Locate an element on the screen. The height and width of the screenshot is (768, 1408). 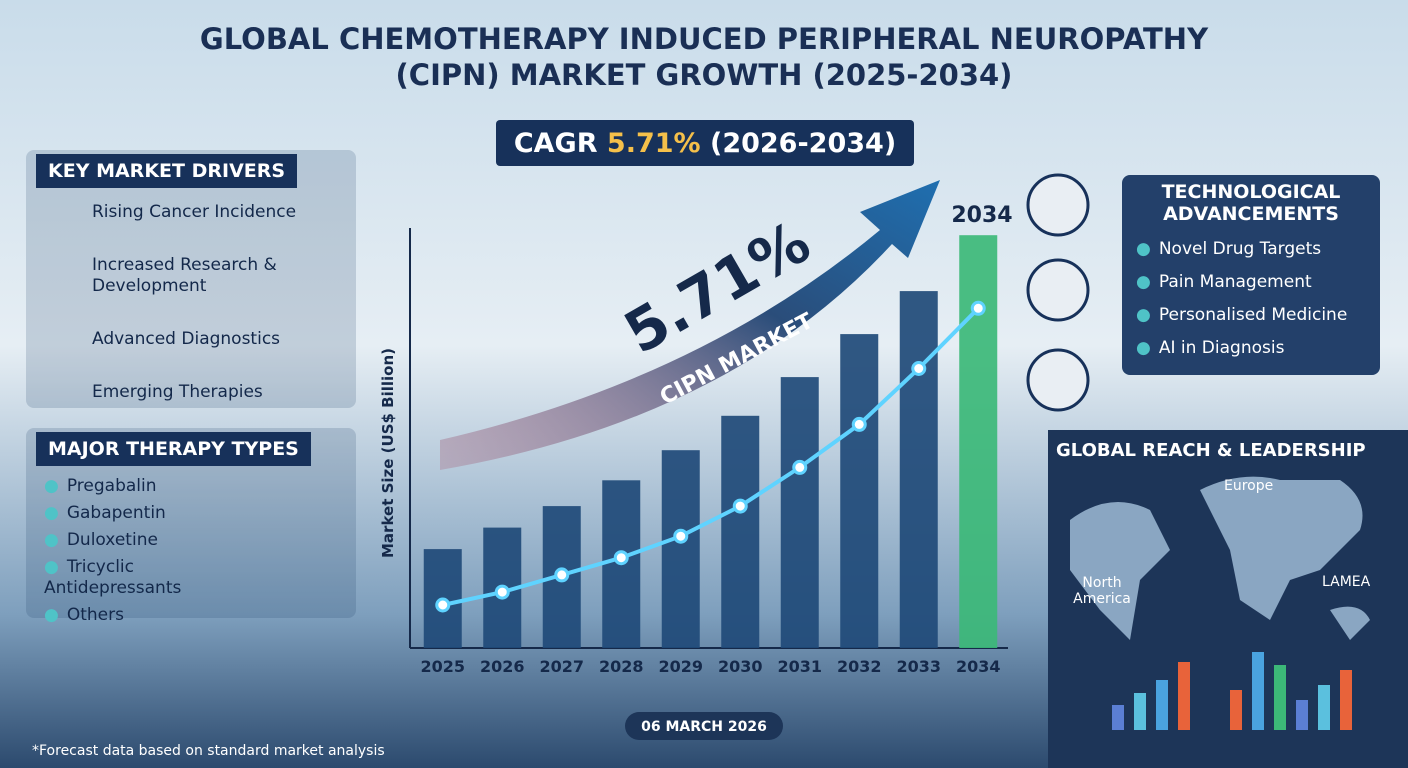
driver-item: Rising Cancer Incidence is located at coordinates (202, 212).